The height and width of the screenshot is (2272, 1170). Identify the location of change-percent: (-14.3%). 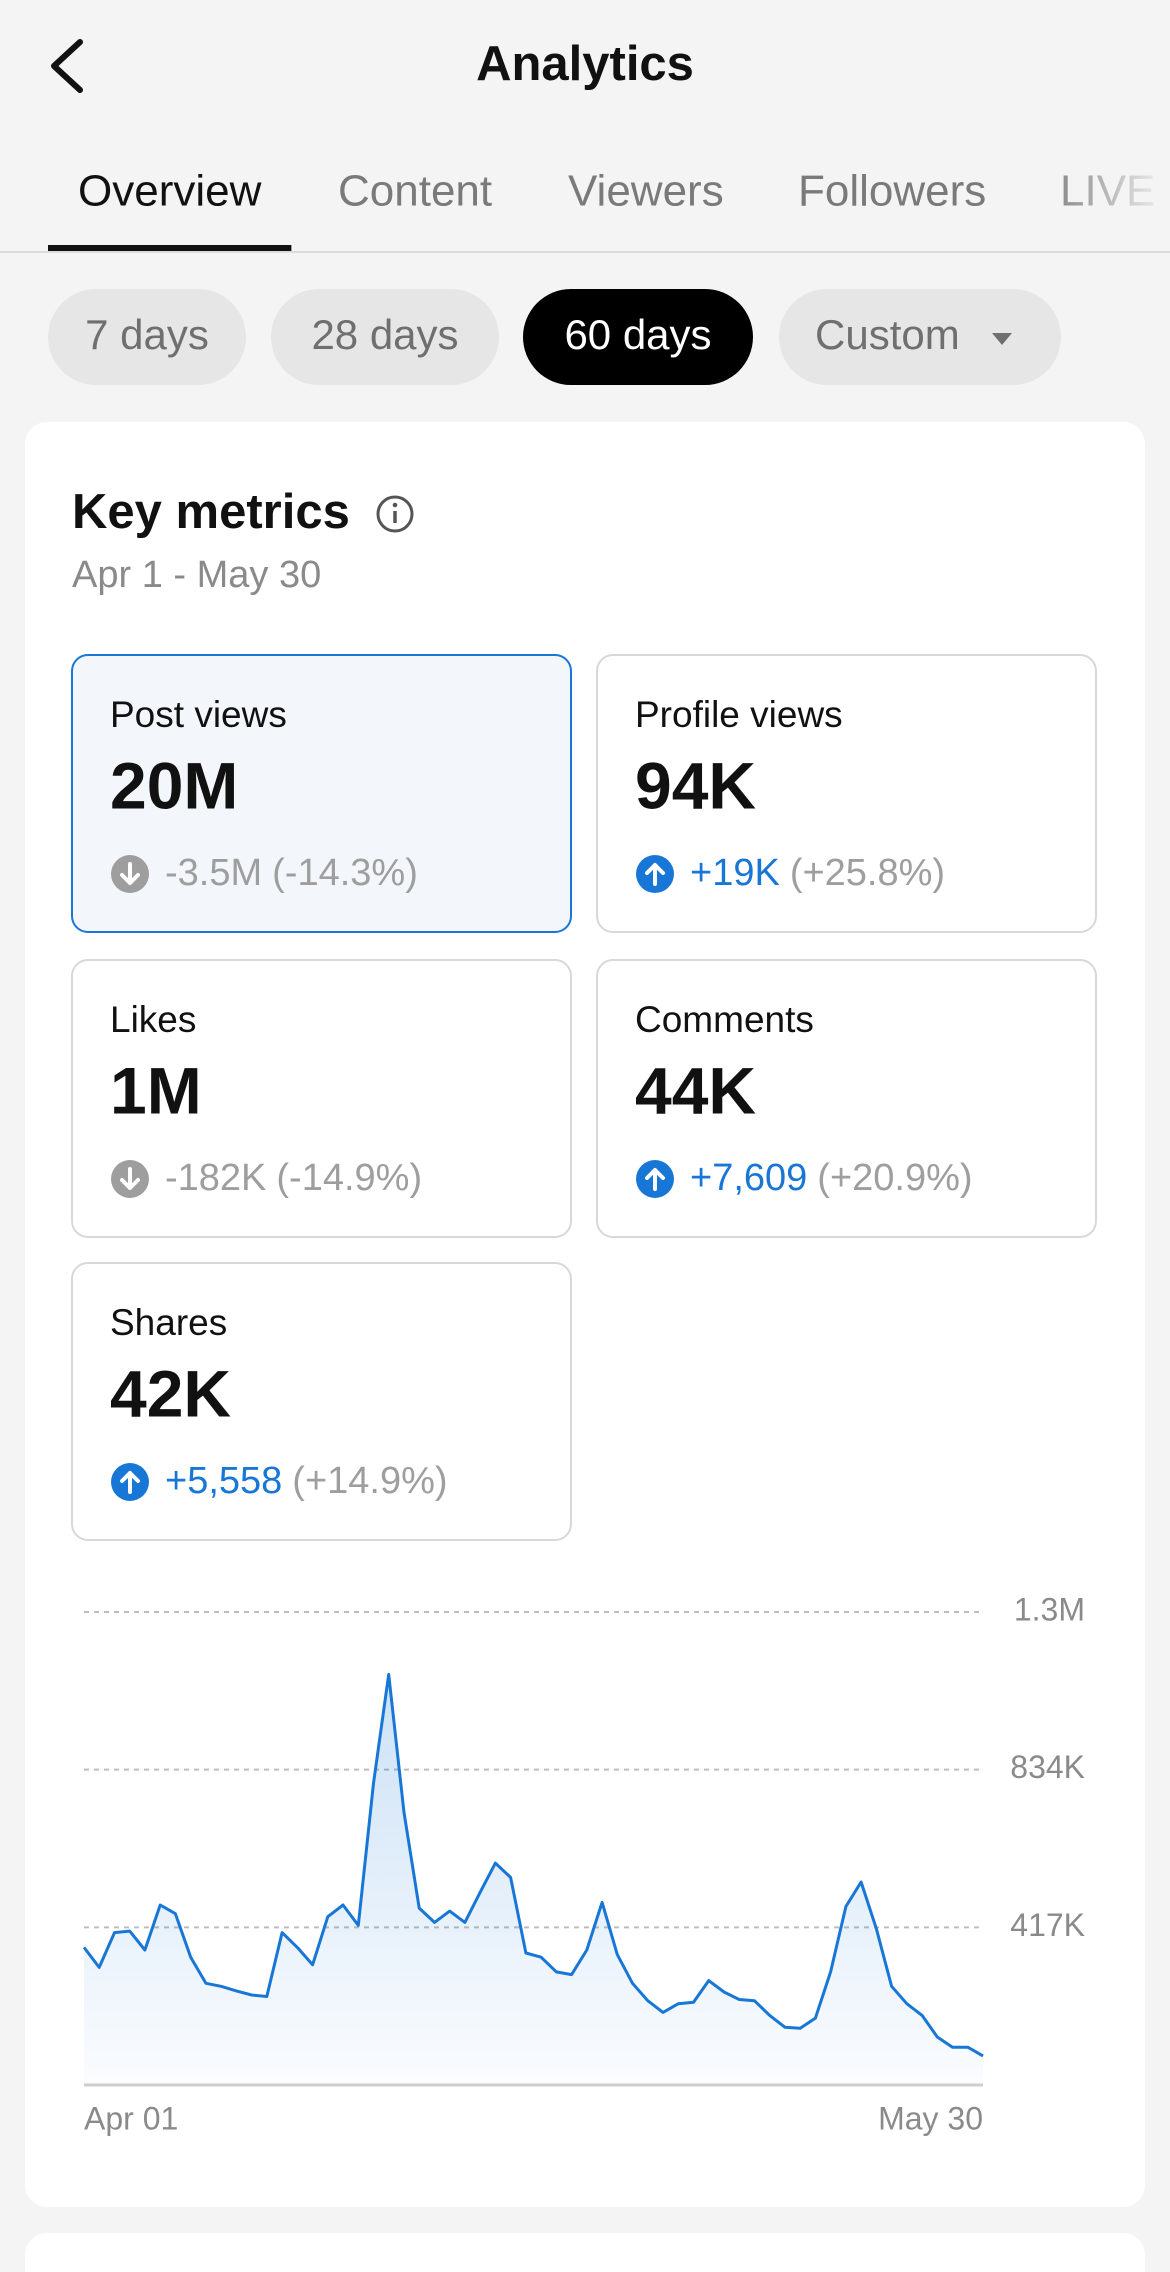
(345, 873).